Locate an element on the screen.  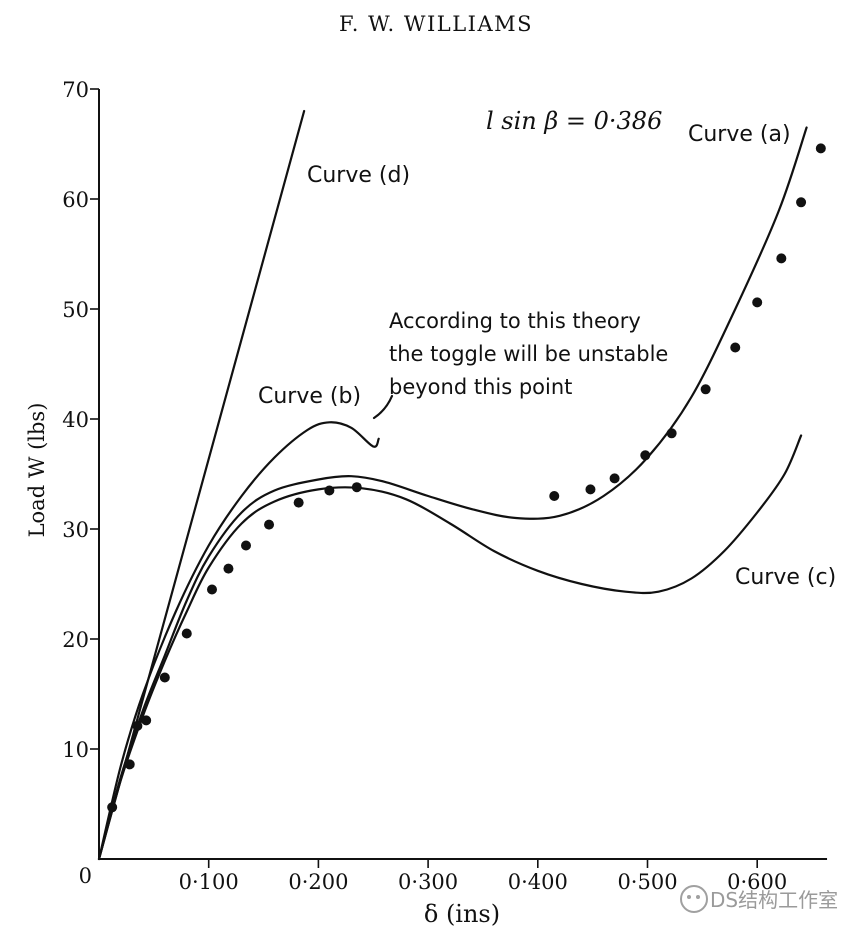
annotation-line-3: beyond this point is located at coordinates (480, 387).